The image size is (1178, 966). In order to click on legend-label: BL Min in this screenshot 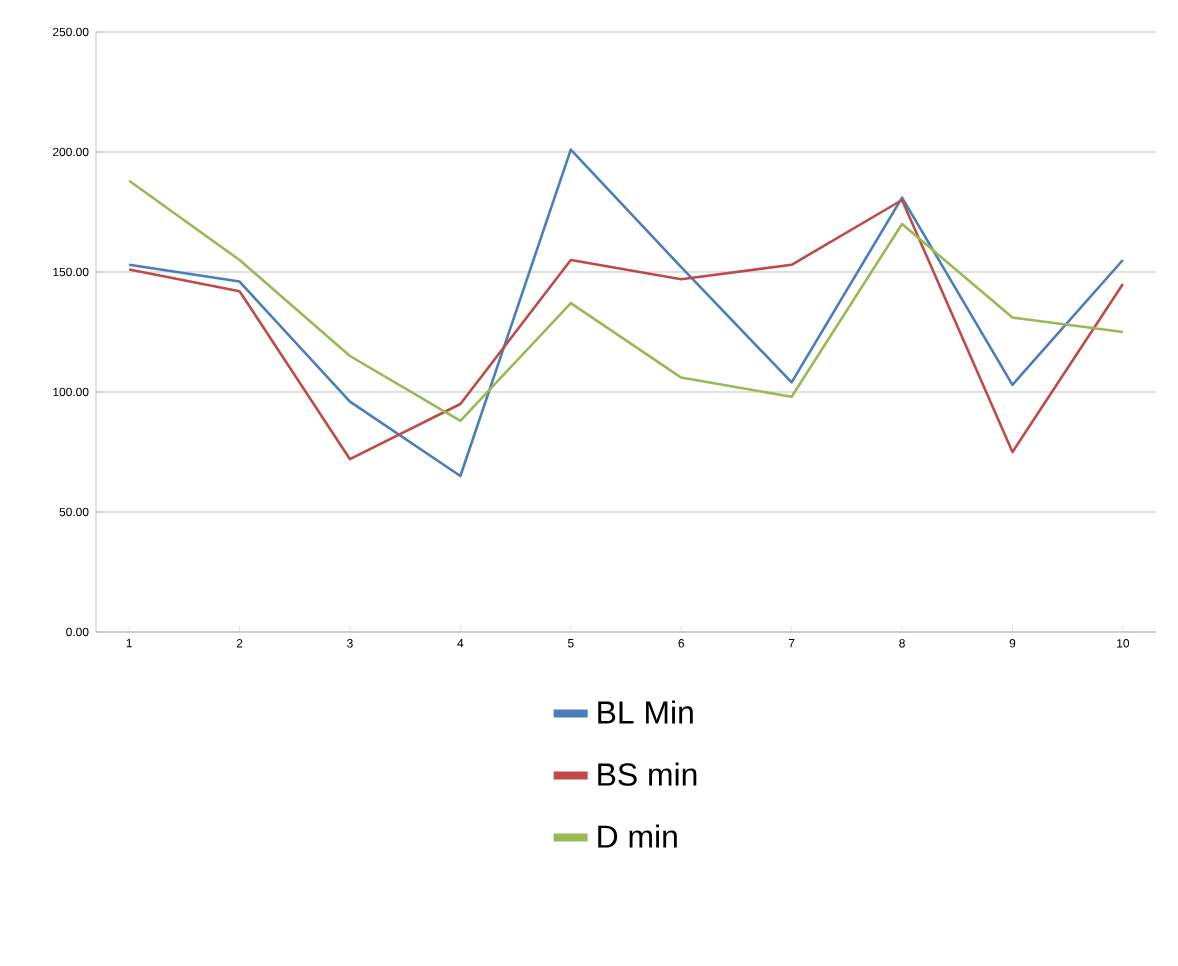, I will do `click(645, 712)`.